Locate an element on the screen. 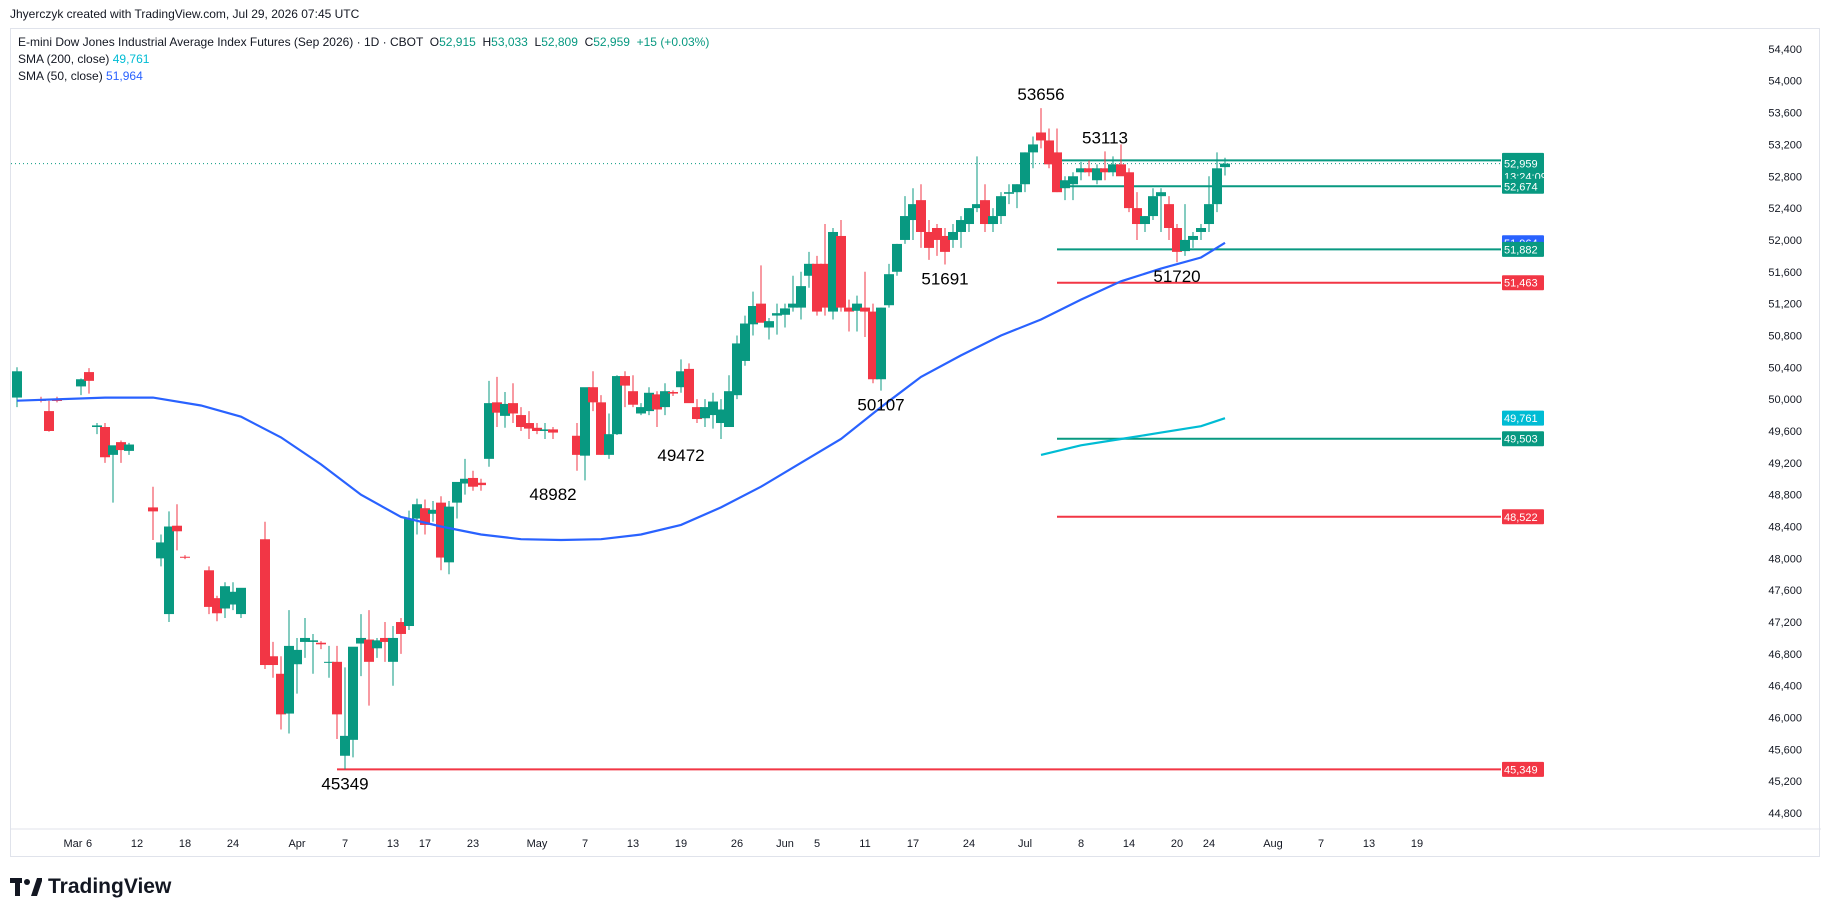 The image size is (1835, 917). sma200-value: 49,761 is located at coordinates (131, 59).